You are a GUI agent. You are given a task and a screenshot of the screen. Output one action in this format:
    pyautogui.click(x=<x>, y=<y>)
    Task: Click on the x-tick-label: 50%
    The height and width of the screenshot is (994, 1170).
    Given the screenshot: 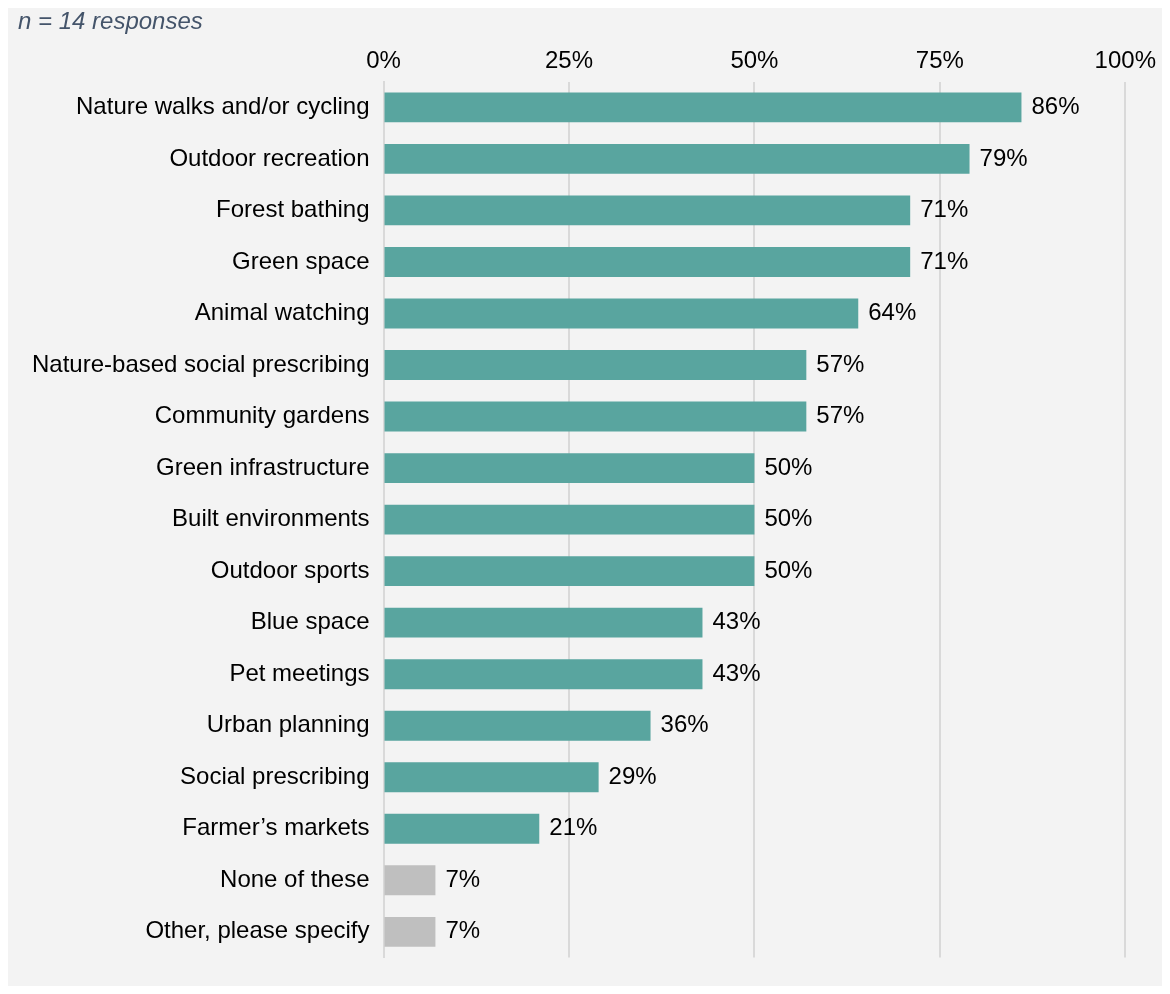 What is the action you would take?
    pyautogui.click(x=754, y=59)
    